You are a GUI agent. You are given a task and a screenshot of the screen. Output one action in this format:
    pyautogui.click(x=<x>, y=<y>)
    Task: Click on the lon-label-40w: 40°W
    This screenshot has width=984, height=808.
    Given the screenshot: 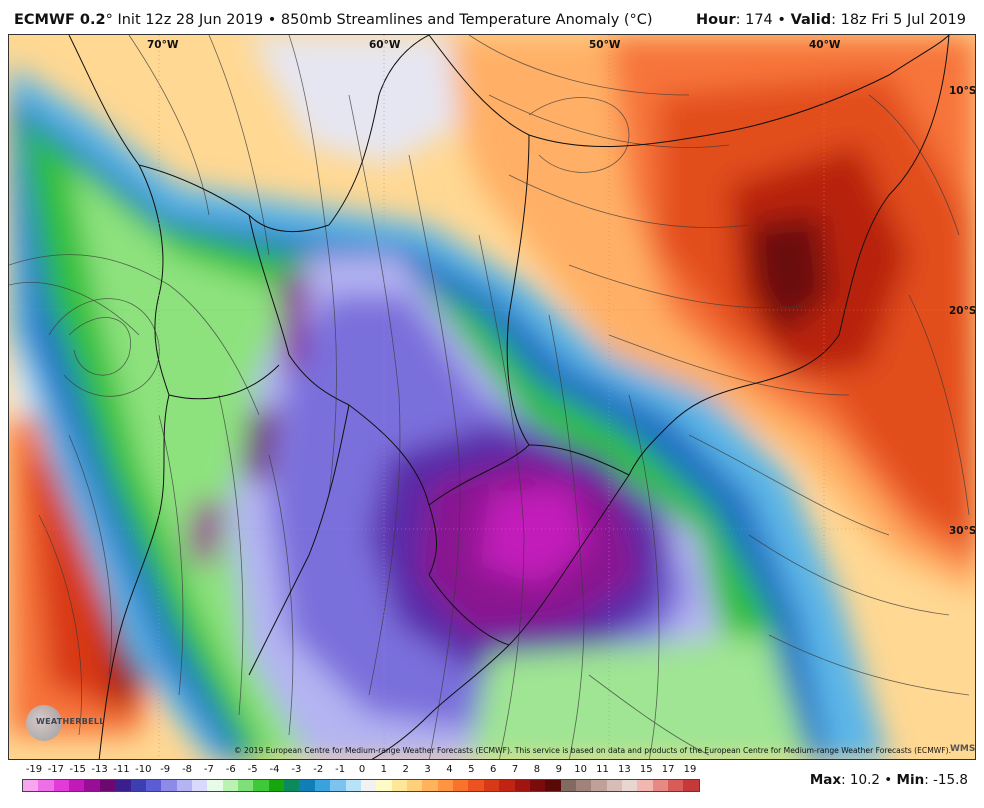 What is the action you would take?
    pyautogui.click(x=825, y=45)
    